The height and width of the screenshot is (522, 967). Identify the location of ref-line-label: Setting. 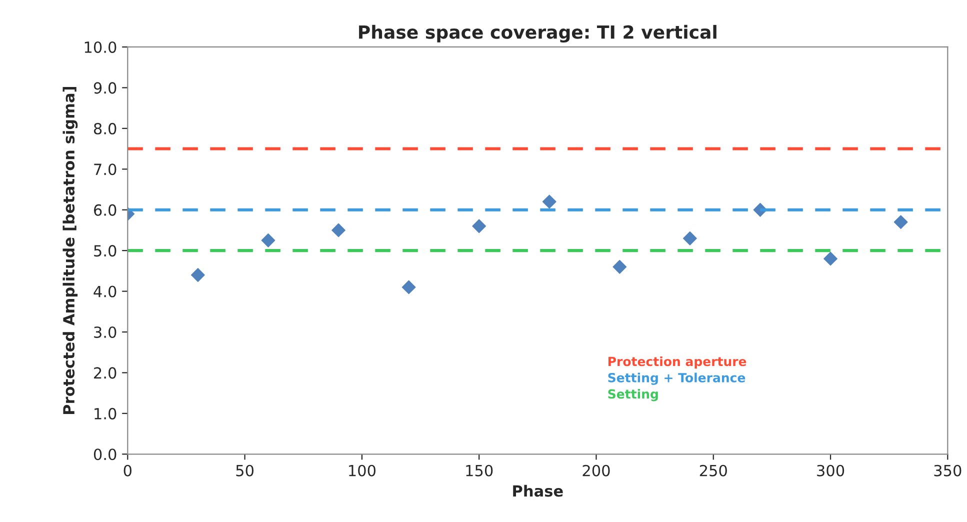
(633, 395).